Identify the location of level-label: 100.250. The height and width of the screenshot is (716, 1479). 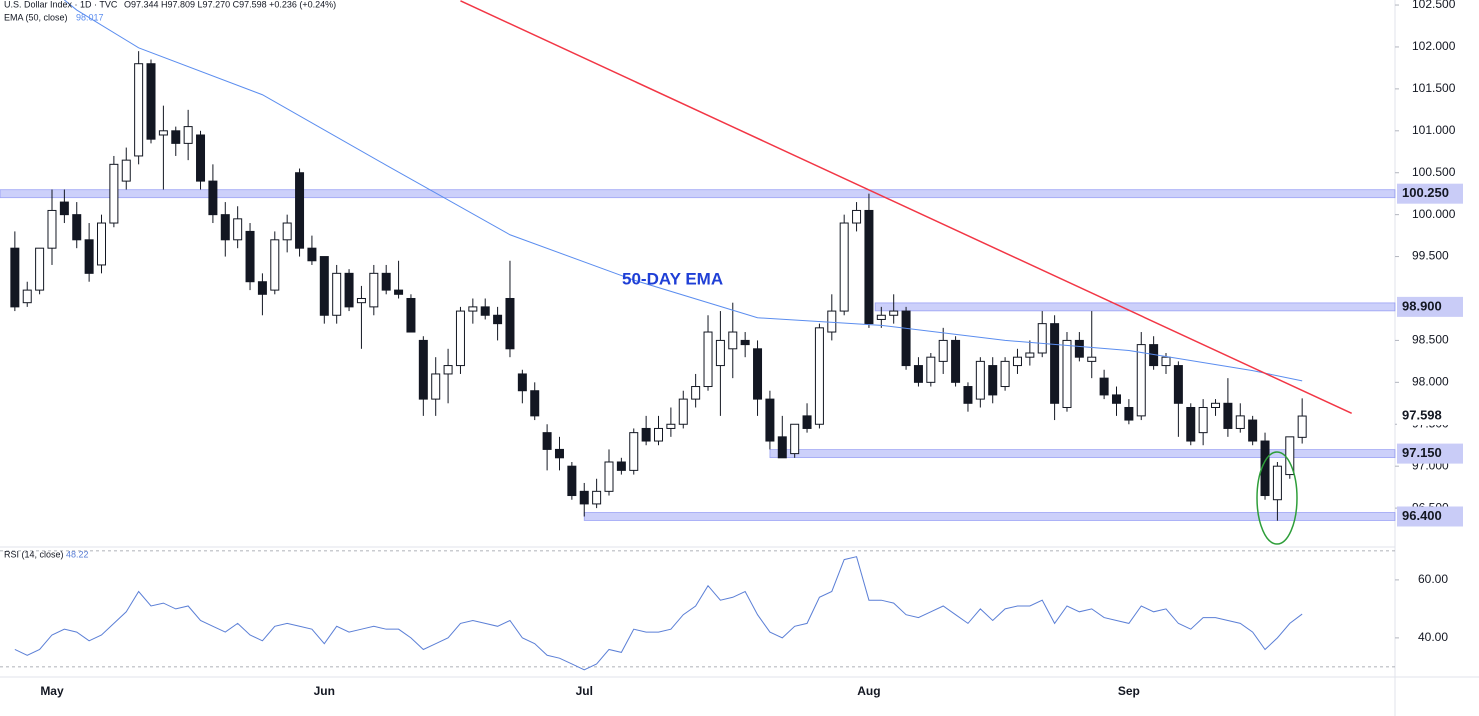
(1425, 192).